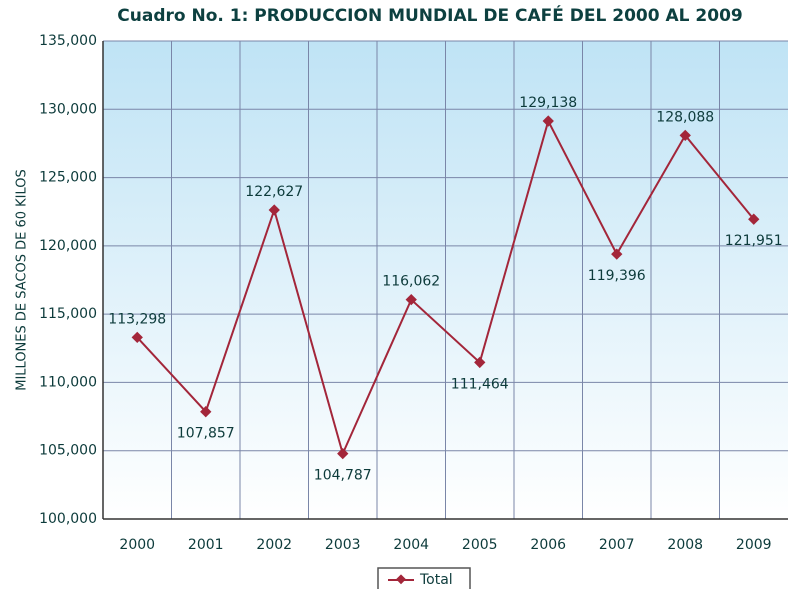  Describe the element at coordinates (68, 246) in the screenshot. I see `y-tick-label: 120,000` at that location.